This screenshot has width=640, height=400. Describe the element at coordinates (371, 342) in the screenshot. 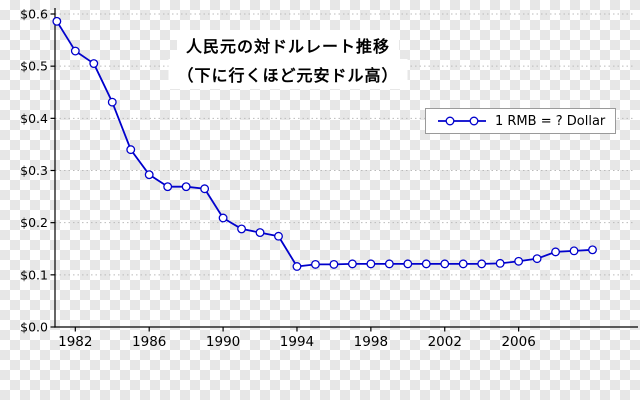

I see `svg-text: 1998` at that location.